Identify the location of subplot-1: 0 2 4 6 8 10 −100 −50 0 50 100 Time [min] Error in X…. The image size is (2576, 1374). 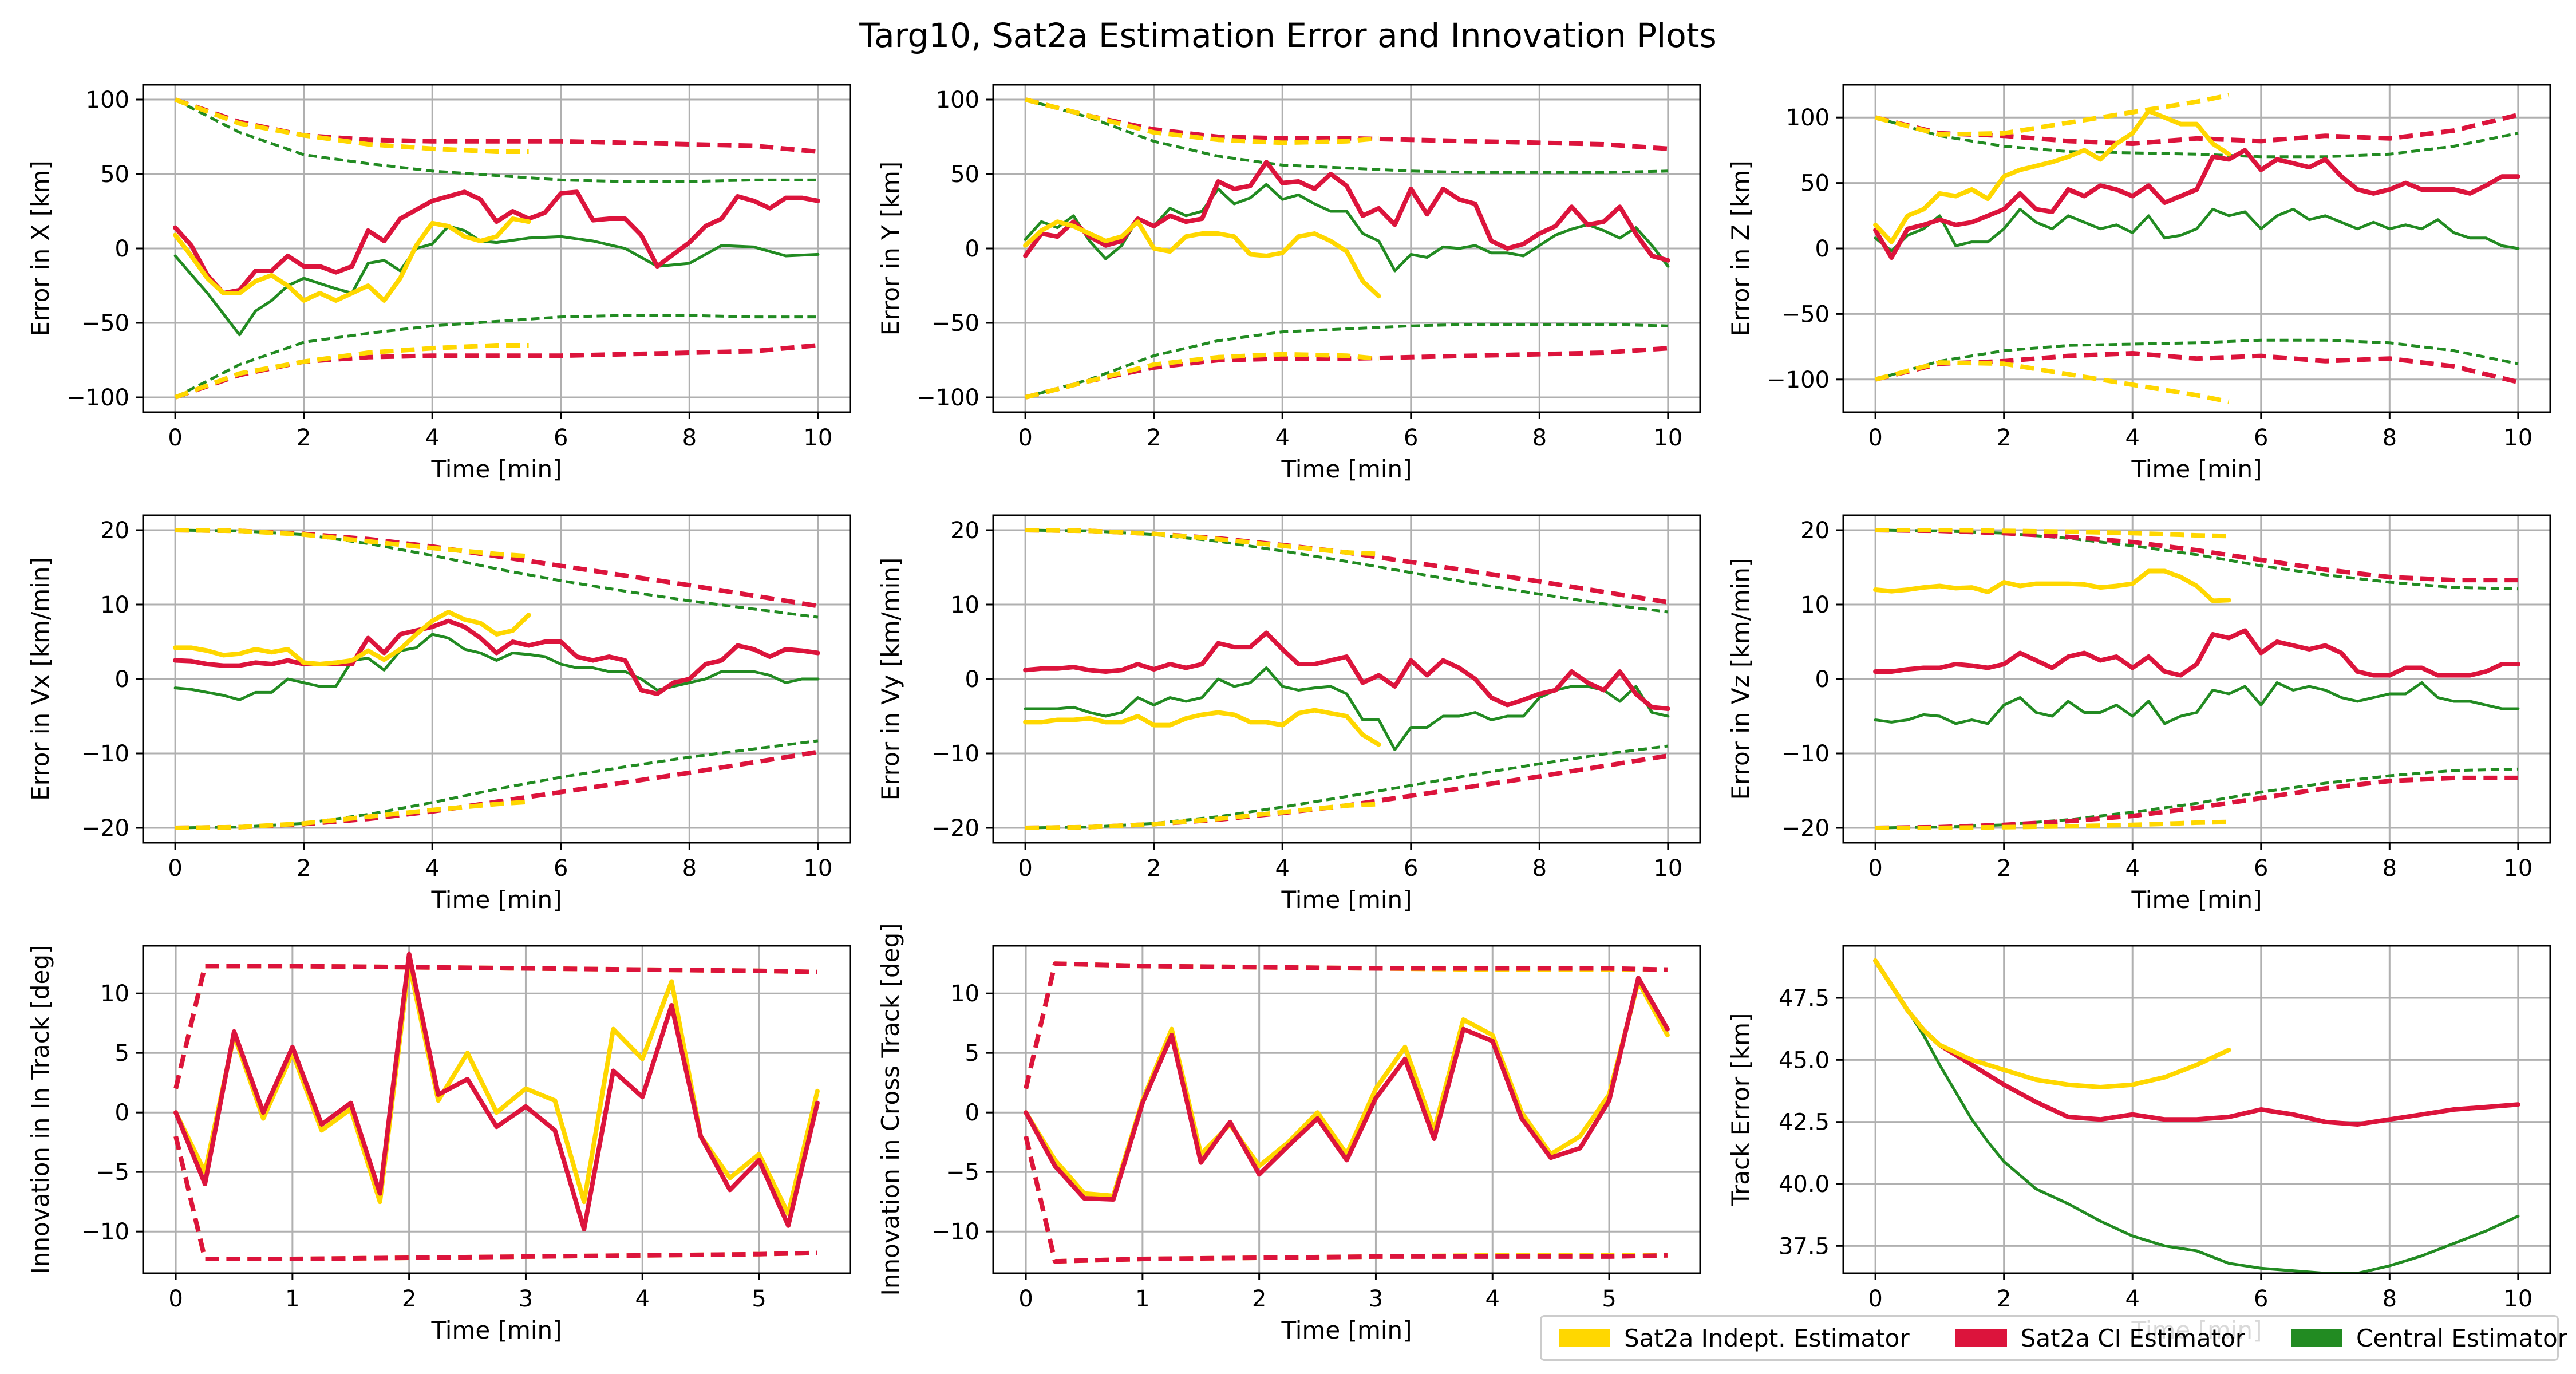
(438, 283).